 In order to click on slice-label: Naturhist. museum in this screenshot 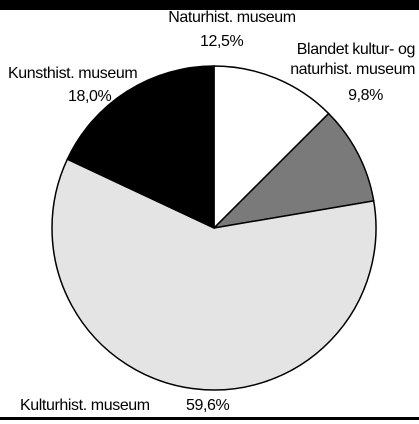, I will do `click(232, 17)`.